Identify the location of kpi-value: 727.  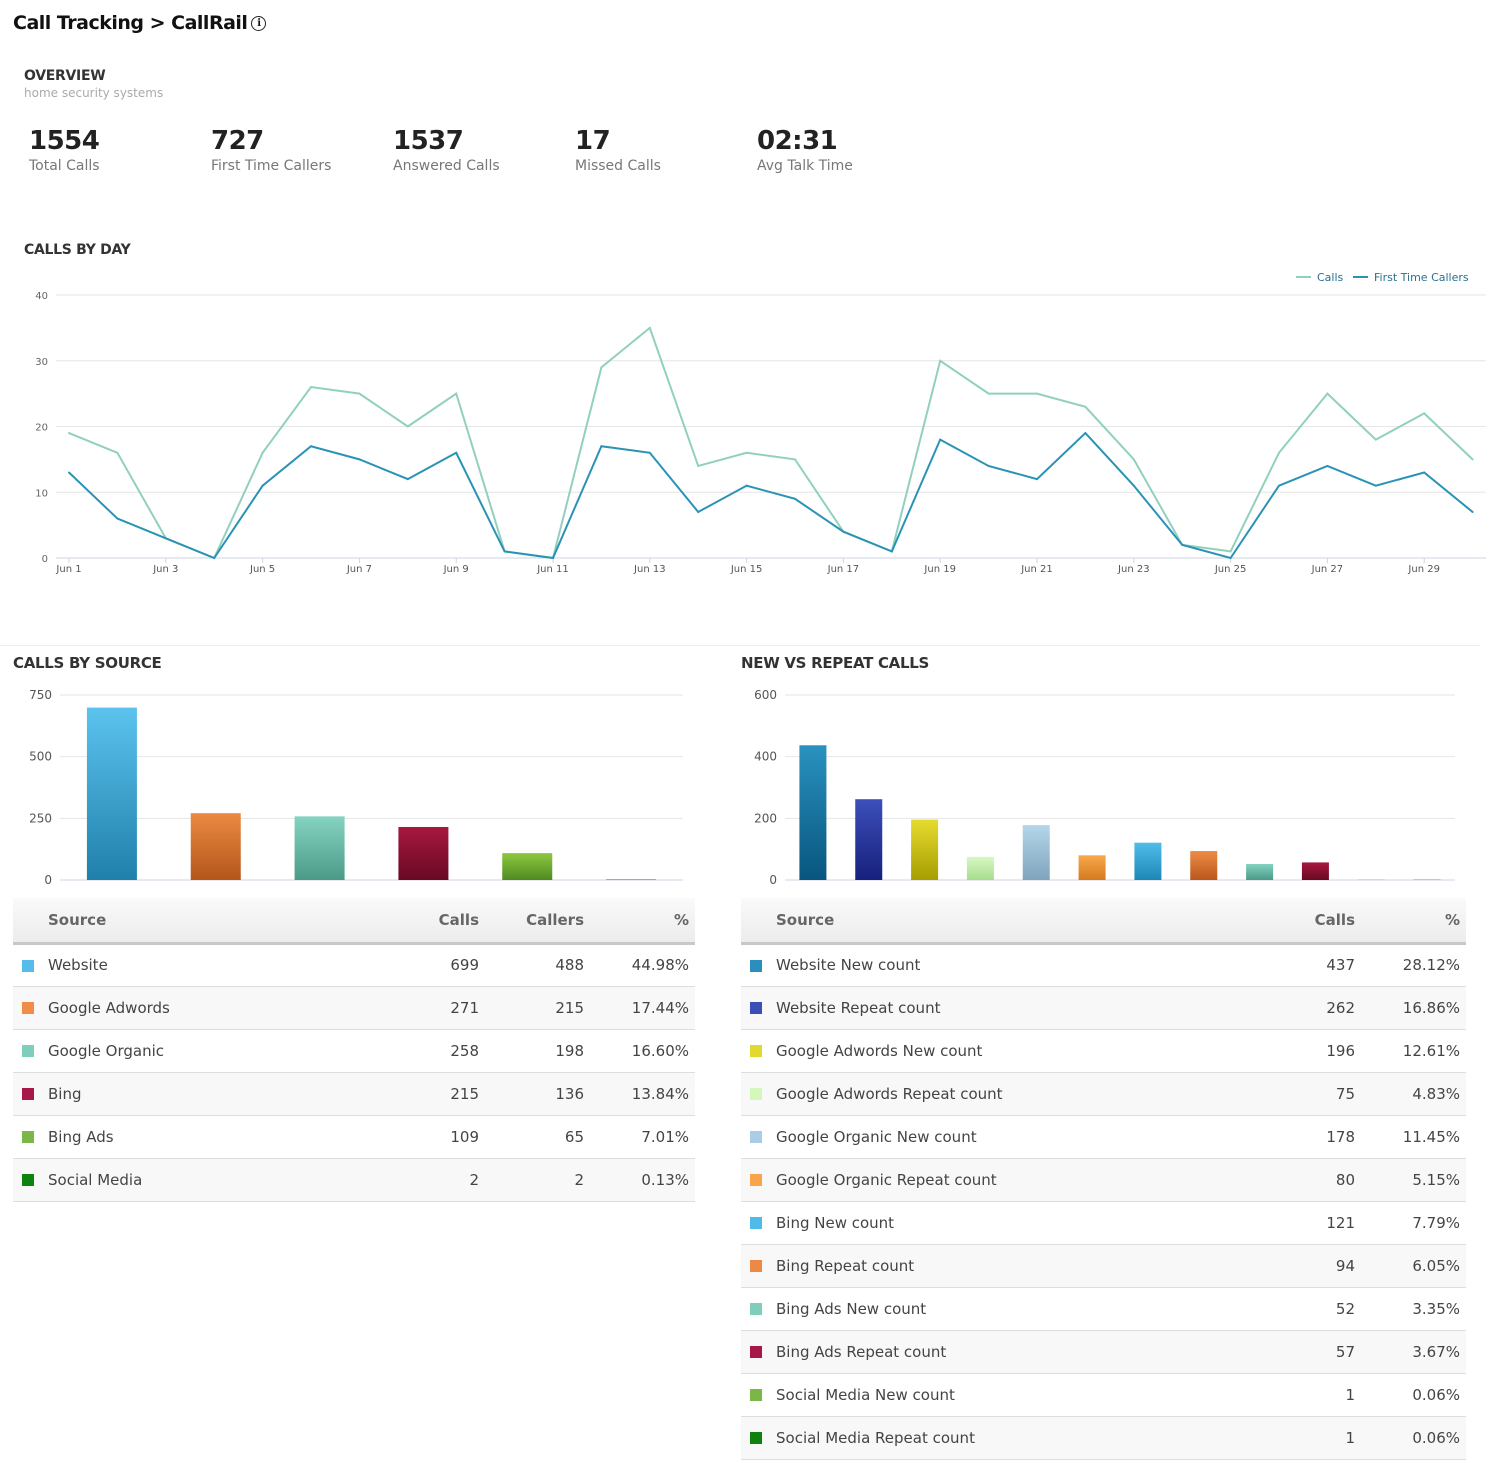
(237, 141).